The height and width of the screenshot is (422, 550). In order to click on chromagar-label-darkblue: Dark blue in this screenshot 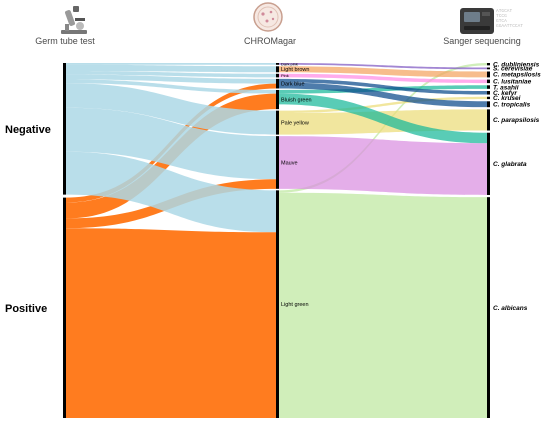, I will do `click(293, 85)`.